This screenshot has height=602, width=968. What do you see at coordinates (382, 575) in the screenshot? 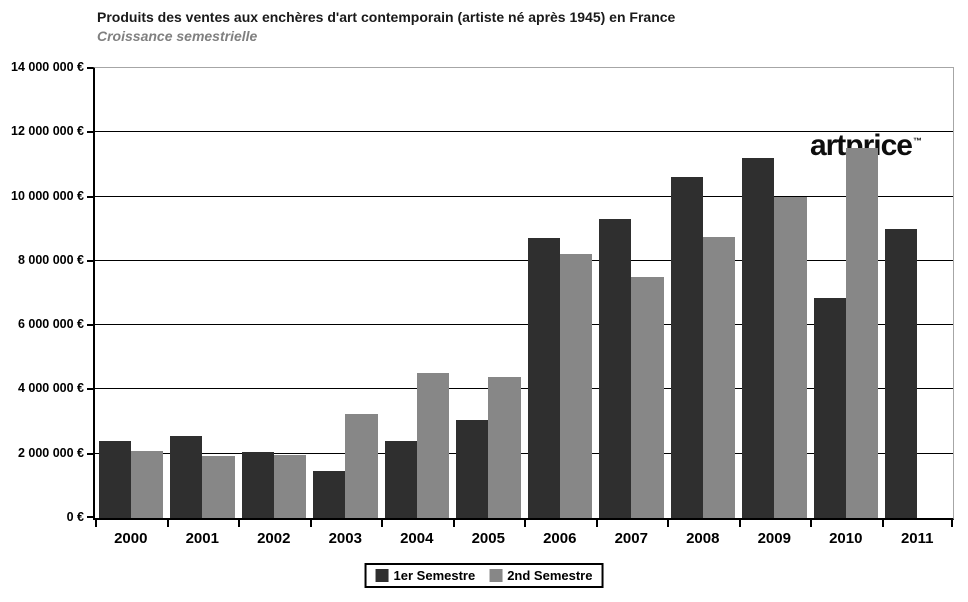
I see `legend-swatch-semester1` at bounding box center [382, 575].